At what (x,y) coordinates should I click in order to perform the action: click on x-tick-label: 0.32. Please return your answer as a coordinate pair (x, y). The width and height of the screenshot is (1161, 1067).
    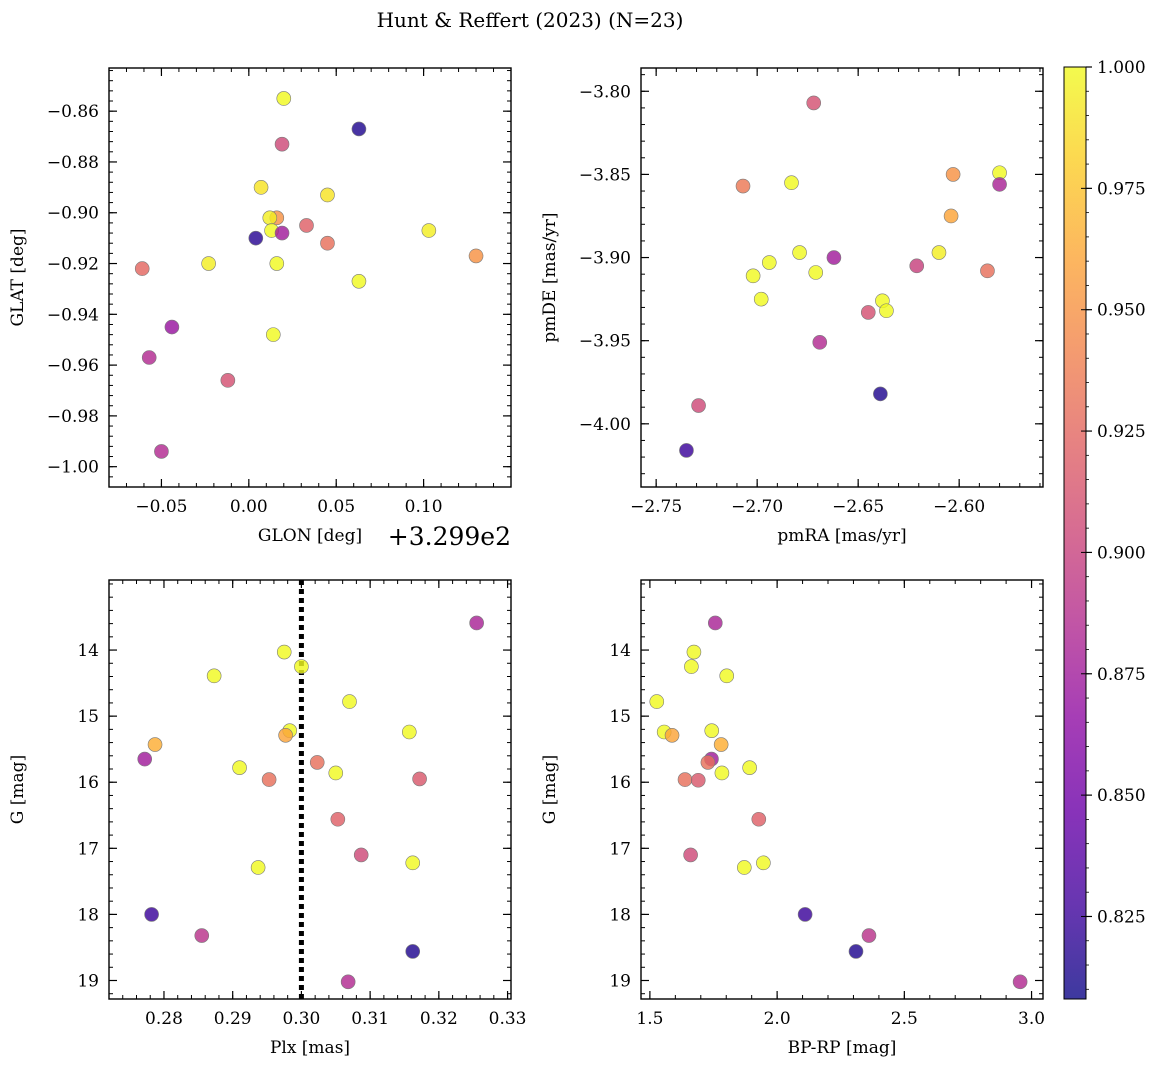
    Looking at the image, I should click on (439, 1019).